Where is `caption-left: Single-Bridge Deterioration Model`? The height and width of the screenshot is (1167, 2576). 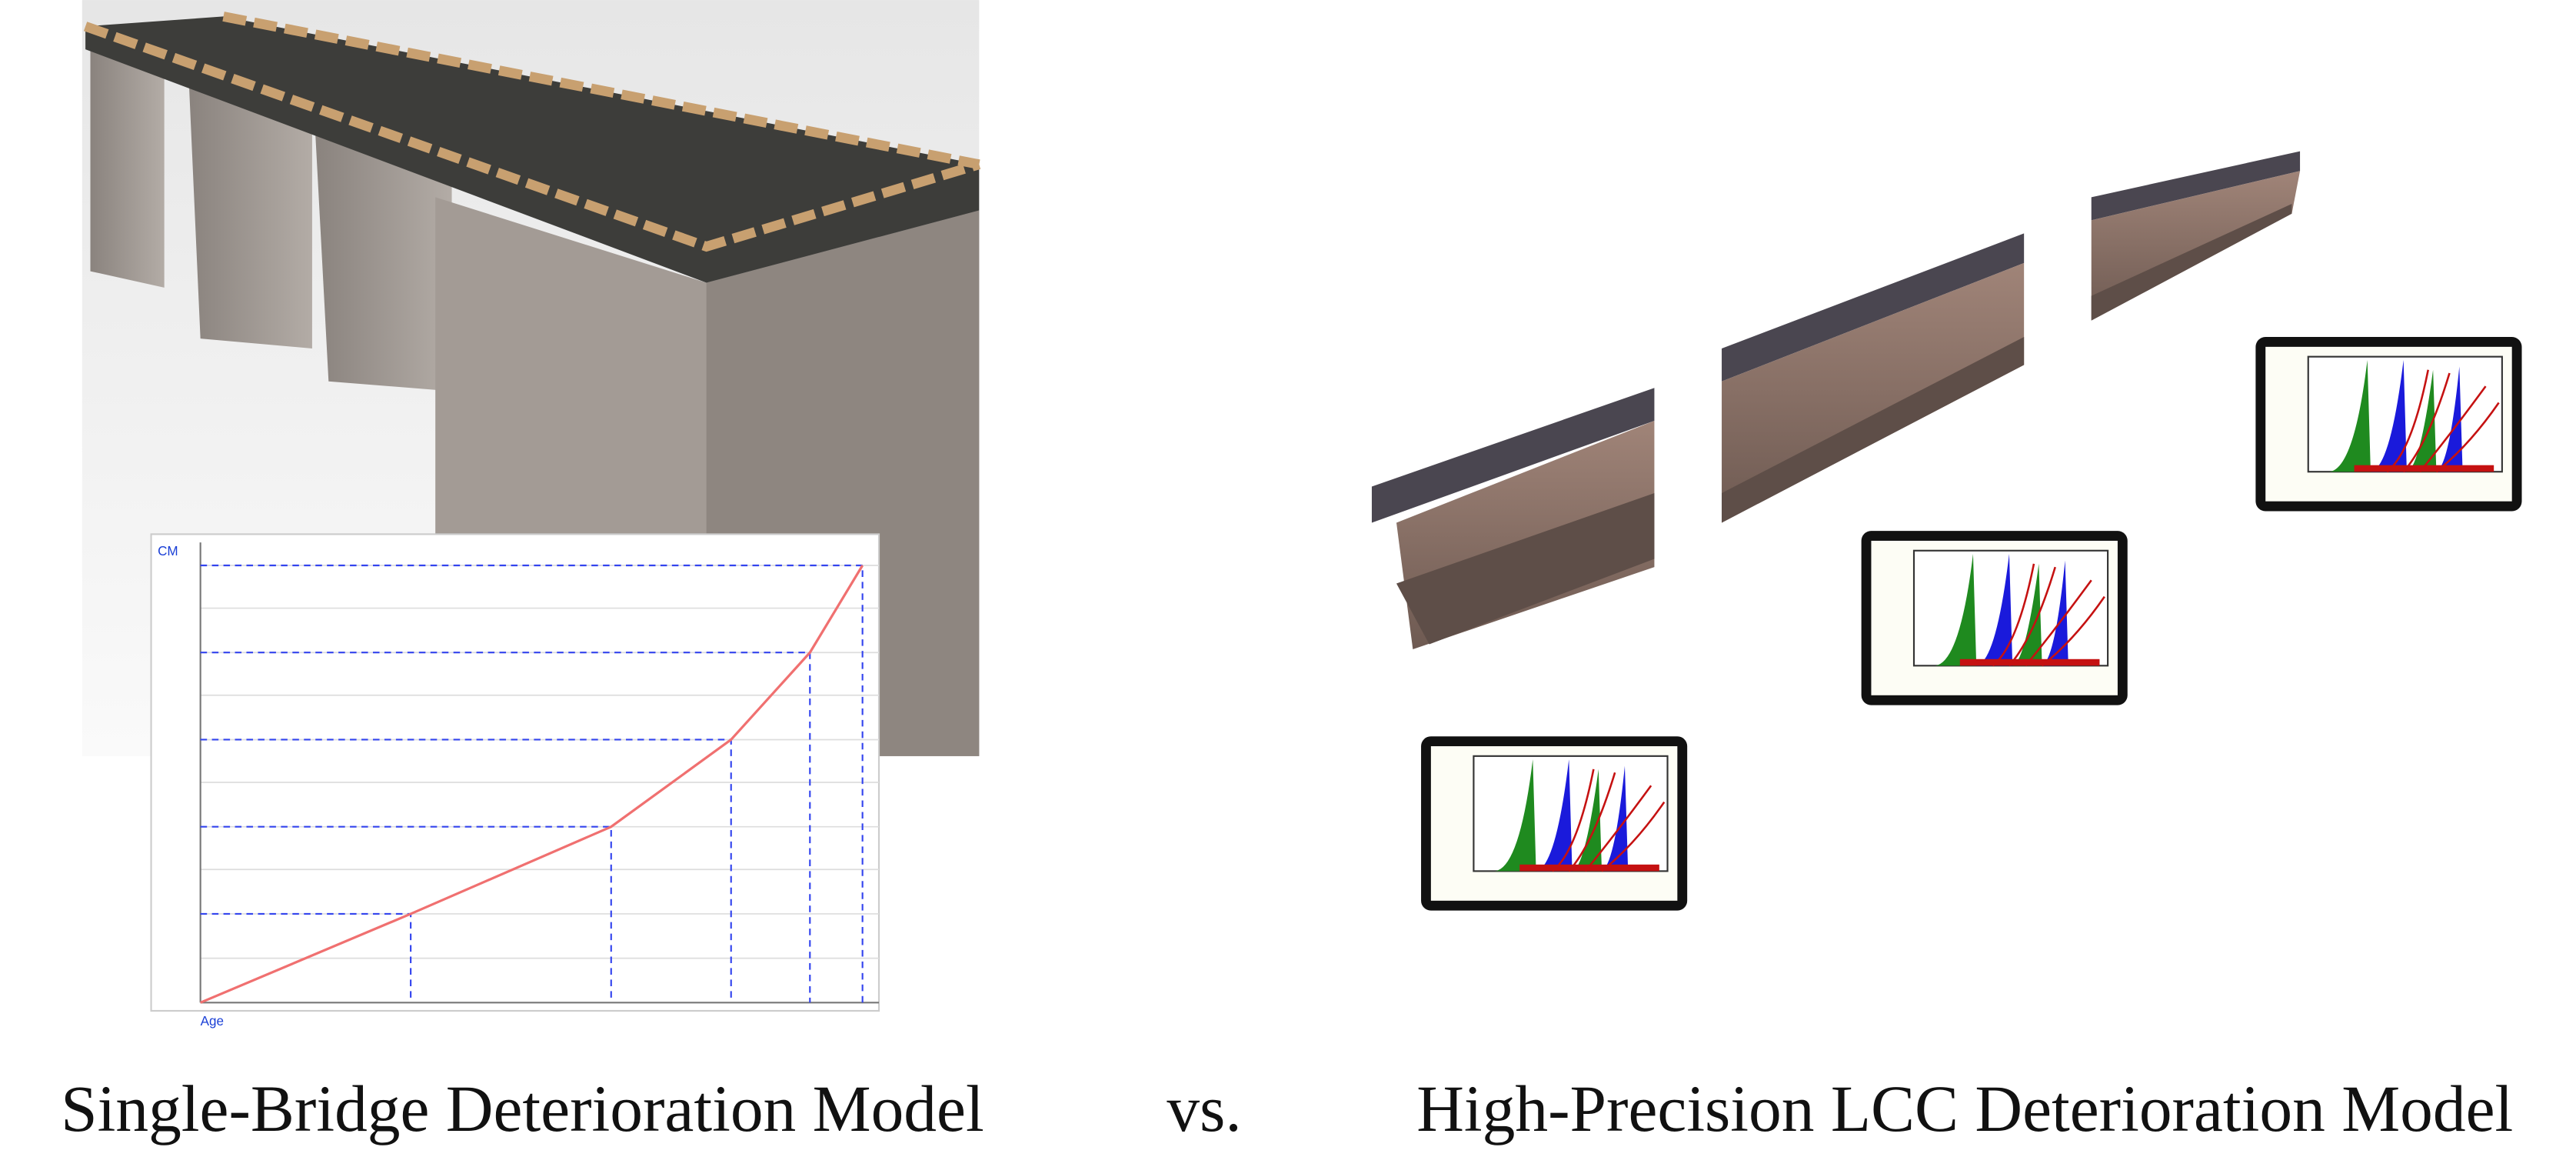 caption-left: Single-Bridge Deterioration Model is located at coordinates (523, 1109).